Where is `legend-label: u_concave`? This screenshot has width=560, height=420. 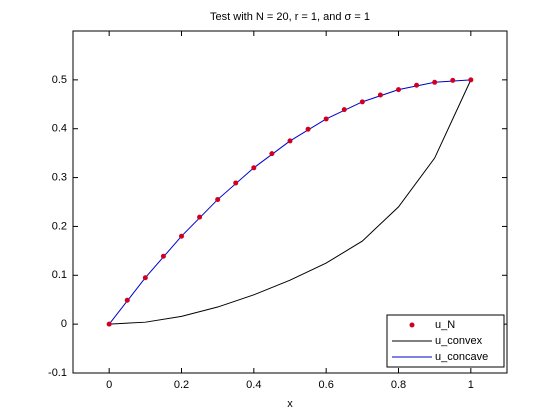
legend-label: u_concave is located at coordinates (461, 357).